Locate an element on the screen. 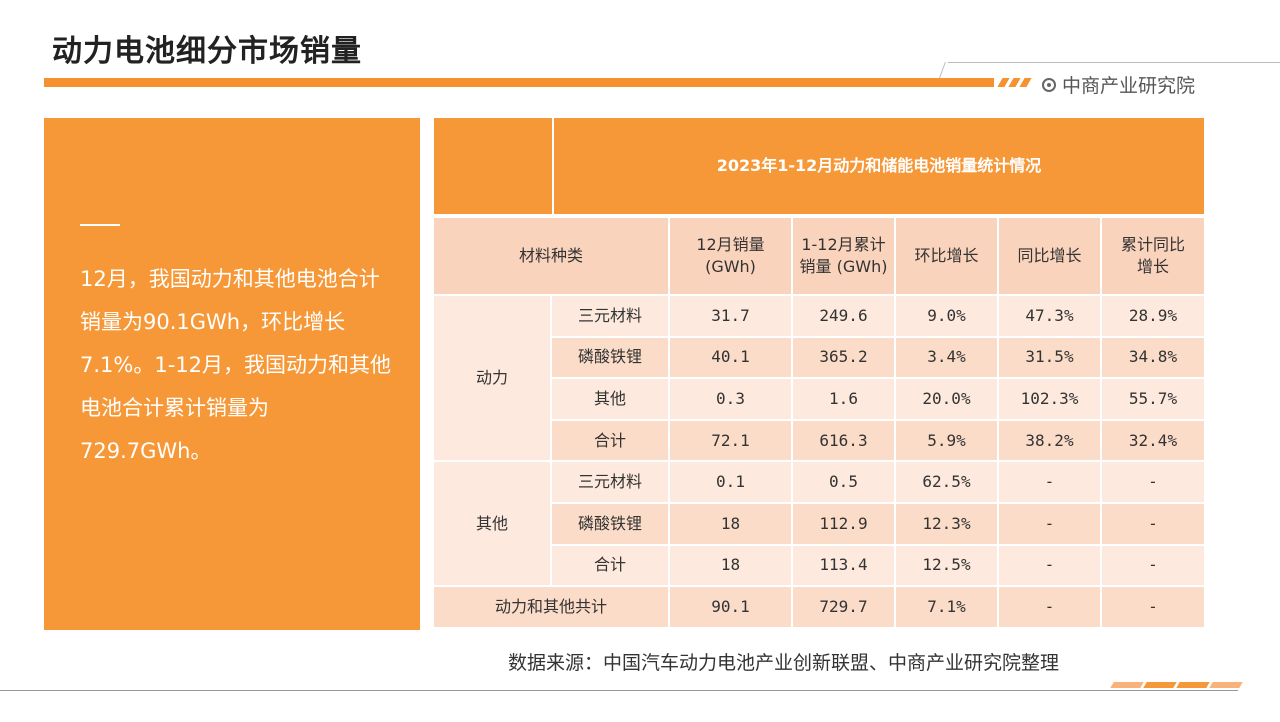 This screenshot has width=1280, height=722. title-underline-bar is located at coordinates (519, 82).